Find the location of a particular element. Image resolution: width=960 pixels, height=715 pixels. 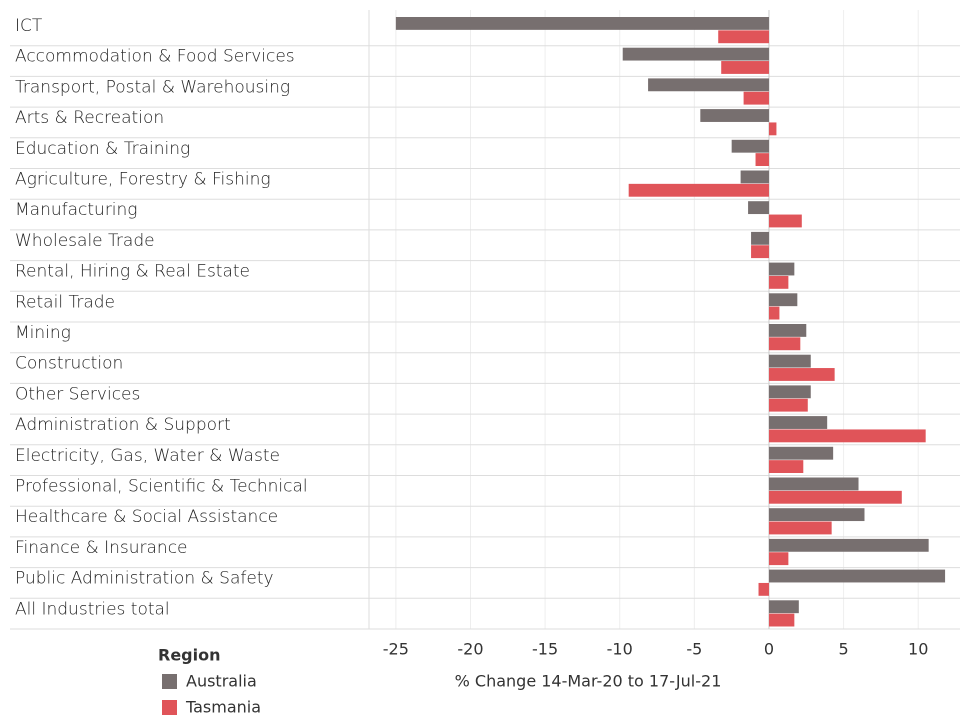

category-label: Accommodation & Food Services is located at coordinates (155, 57).